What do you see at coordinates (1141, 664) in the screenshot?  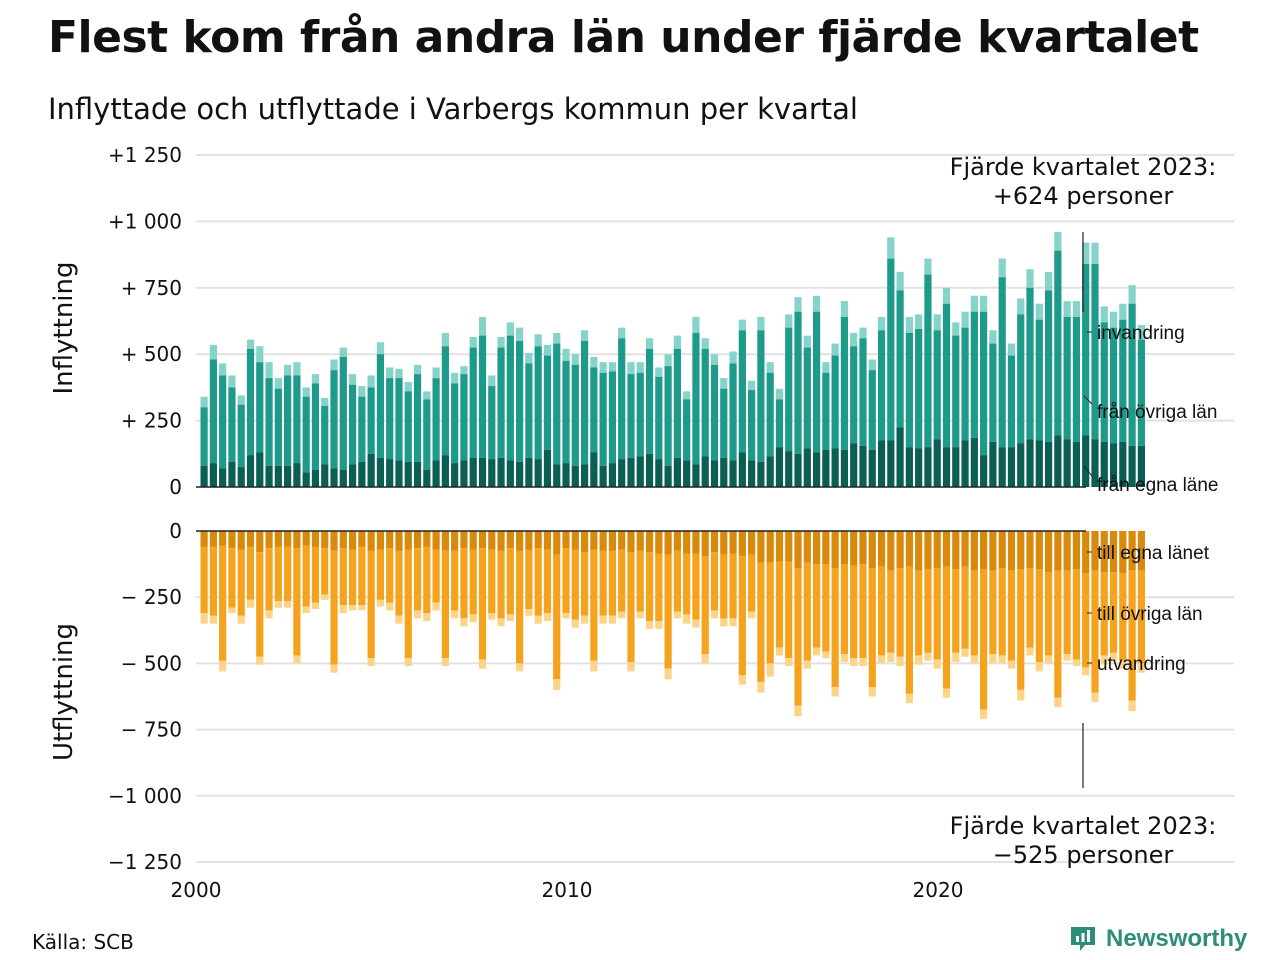 I see `label-utvandring: utvandring` at bounding box center [1141, 664].